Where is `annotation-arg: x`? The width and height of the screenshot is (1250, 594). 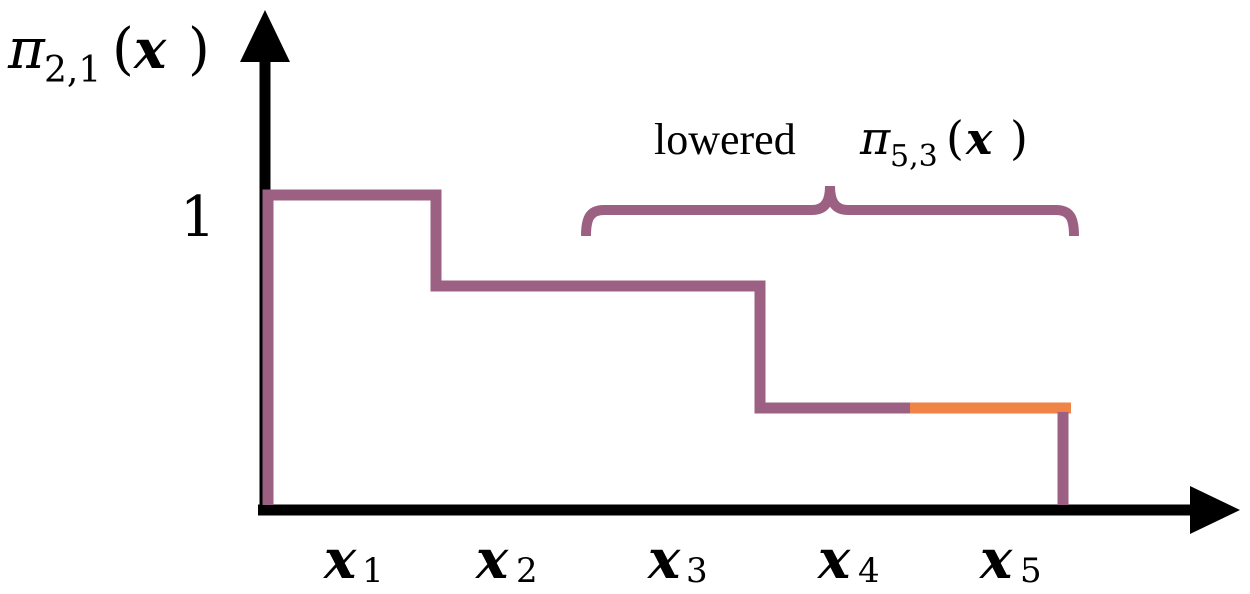 annotation-arg: x is located at coordinates (979, 139).